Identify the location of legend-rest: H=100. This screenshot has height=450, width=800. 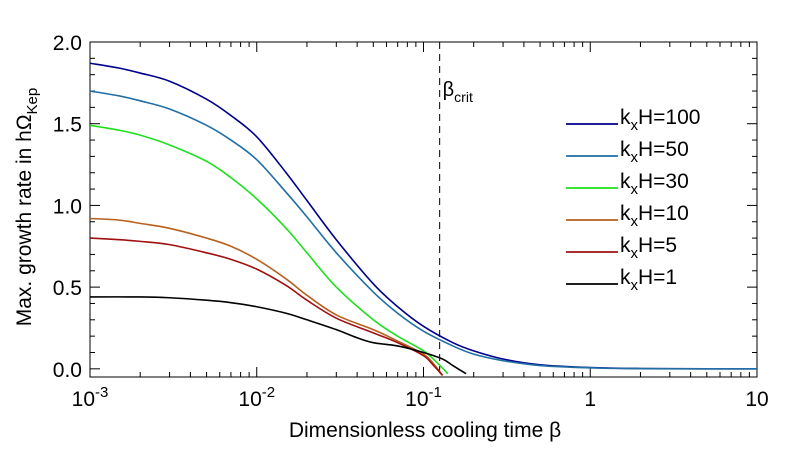
(669, 117).